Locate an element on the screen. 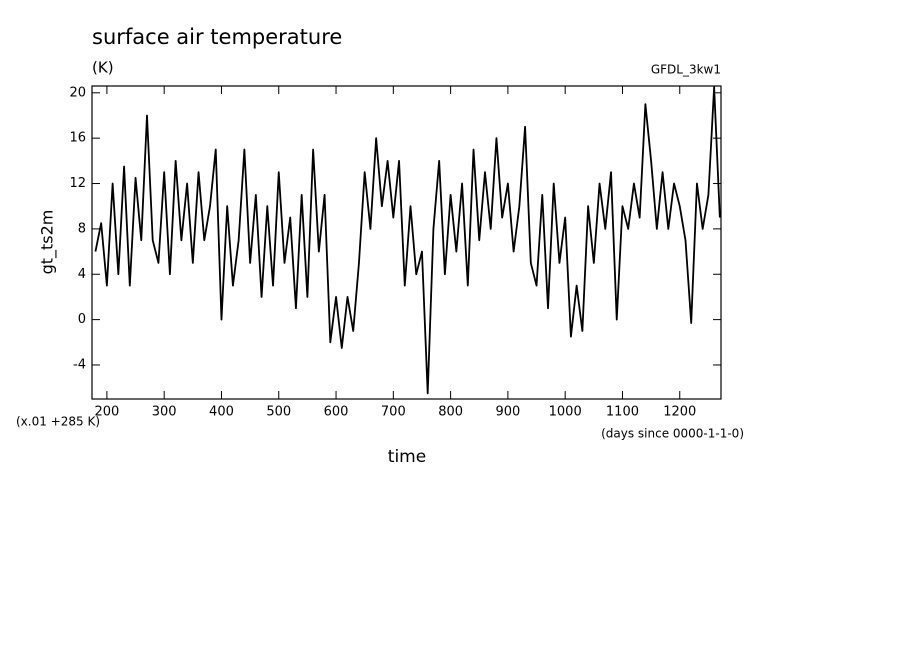 This screenshot has width=904, height=654. x-tick-label: 900 is located at coordinates (507, 412).